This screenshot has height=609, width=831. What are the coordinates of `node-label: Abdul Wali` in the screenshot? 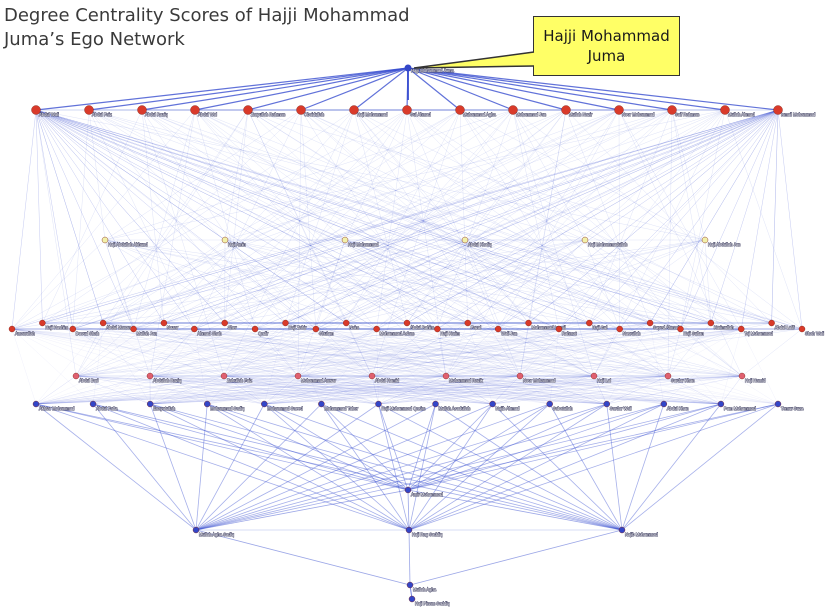 It's located at (49, 114).